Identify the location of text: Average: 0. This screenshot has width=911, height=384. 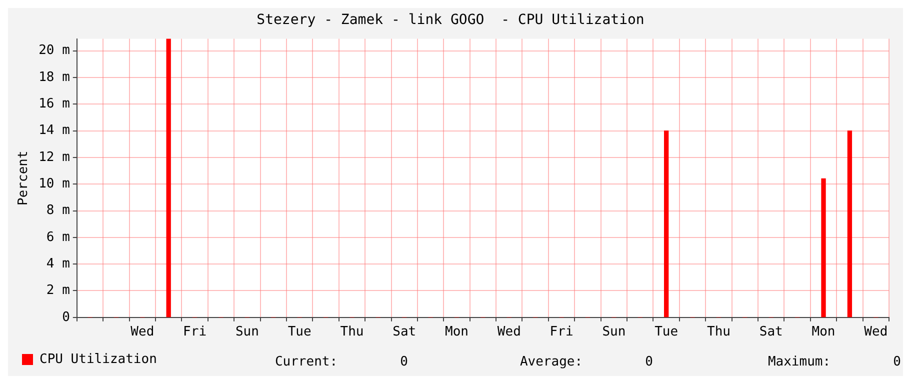
(586, 362).